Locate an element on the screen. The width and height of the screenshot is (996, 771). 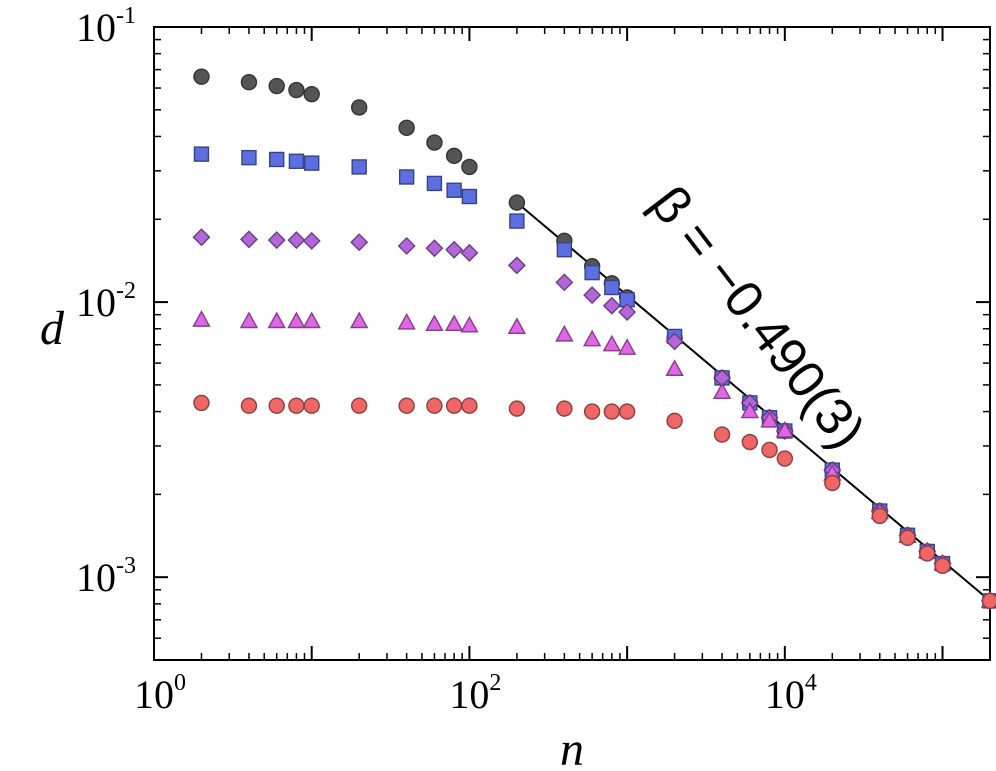
y-tick-label: 10⁻³ is located at coordinates (106, 576).